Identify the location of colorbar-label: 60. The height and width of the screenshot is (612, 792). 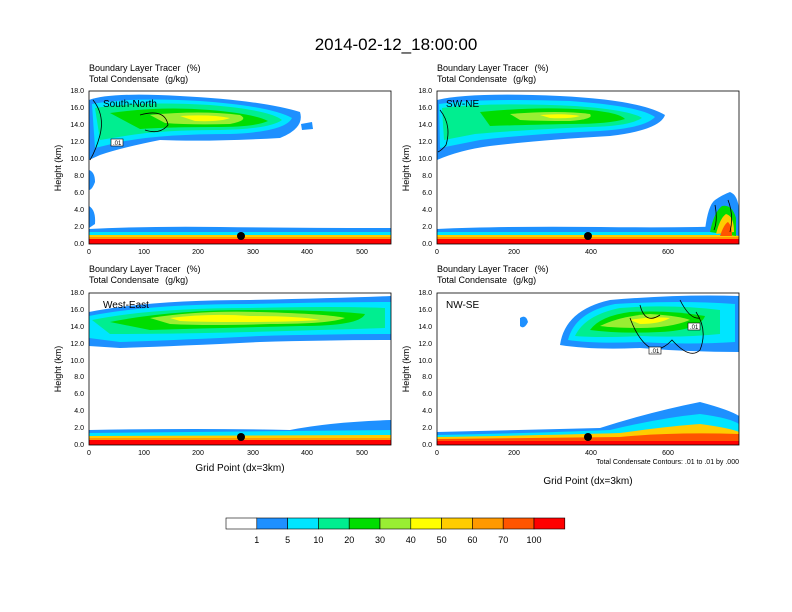
(472, 540).